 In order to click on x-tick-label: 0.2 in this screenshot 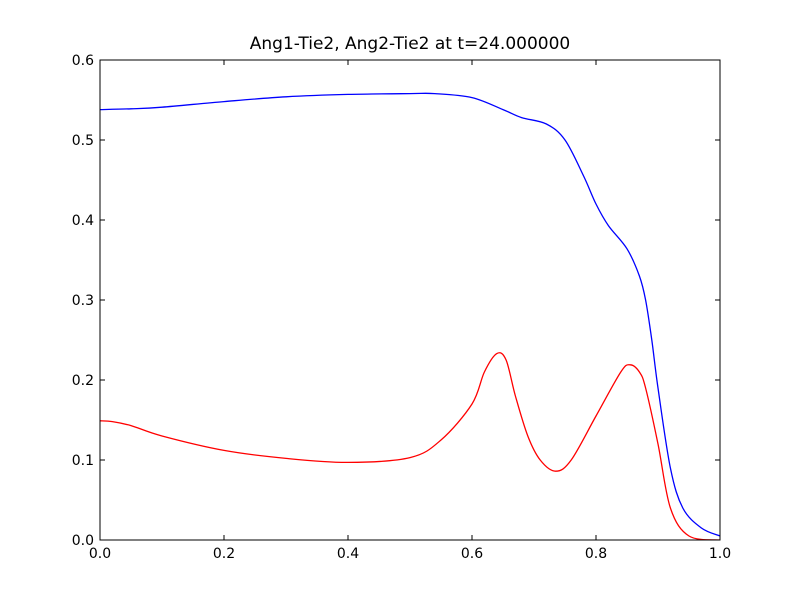, I will do `click(224, 554)`.